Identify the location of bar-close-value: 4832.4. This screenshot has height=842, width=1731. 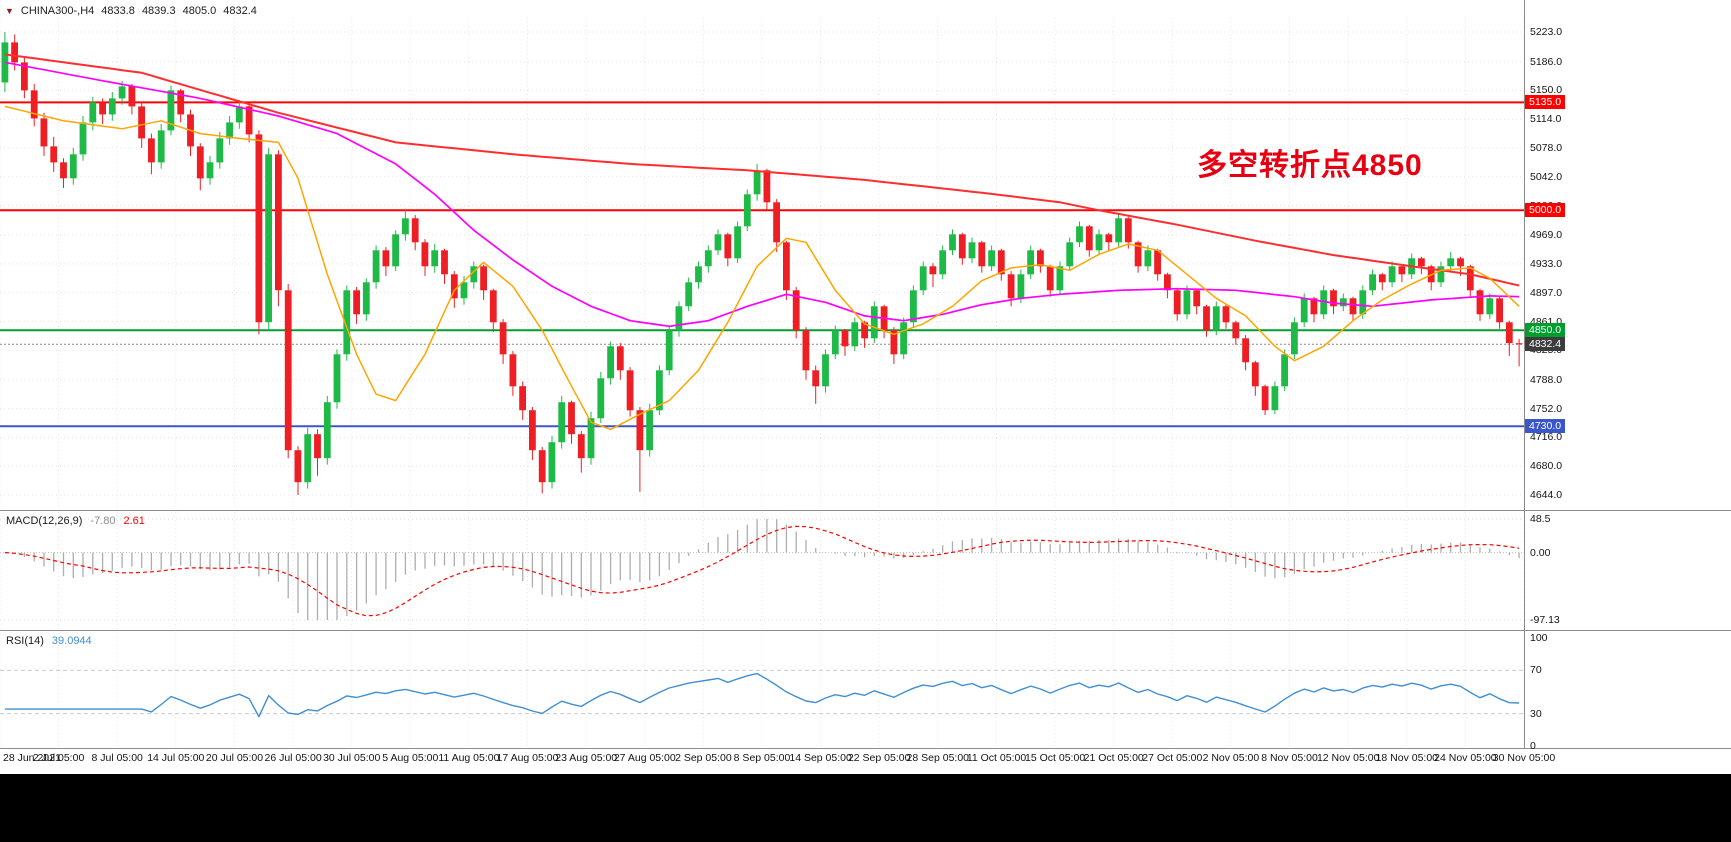
(240, 11).